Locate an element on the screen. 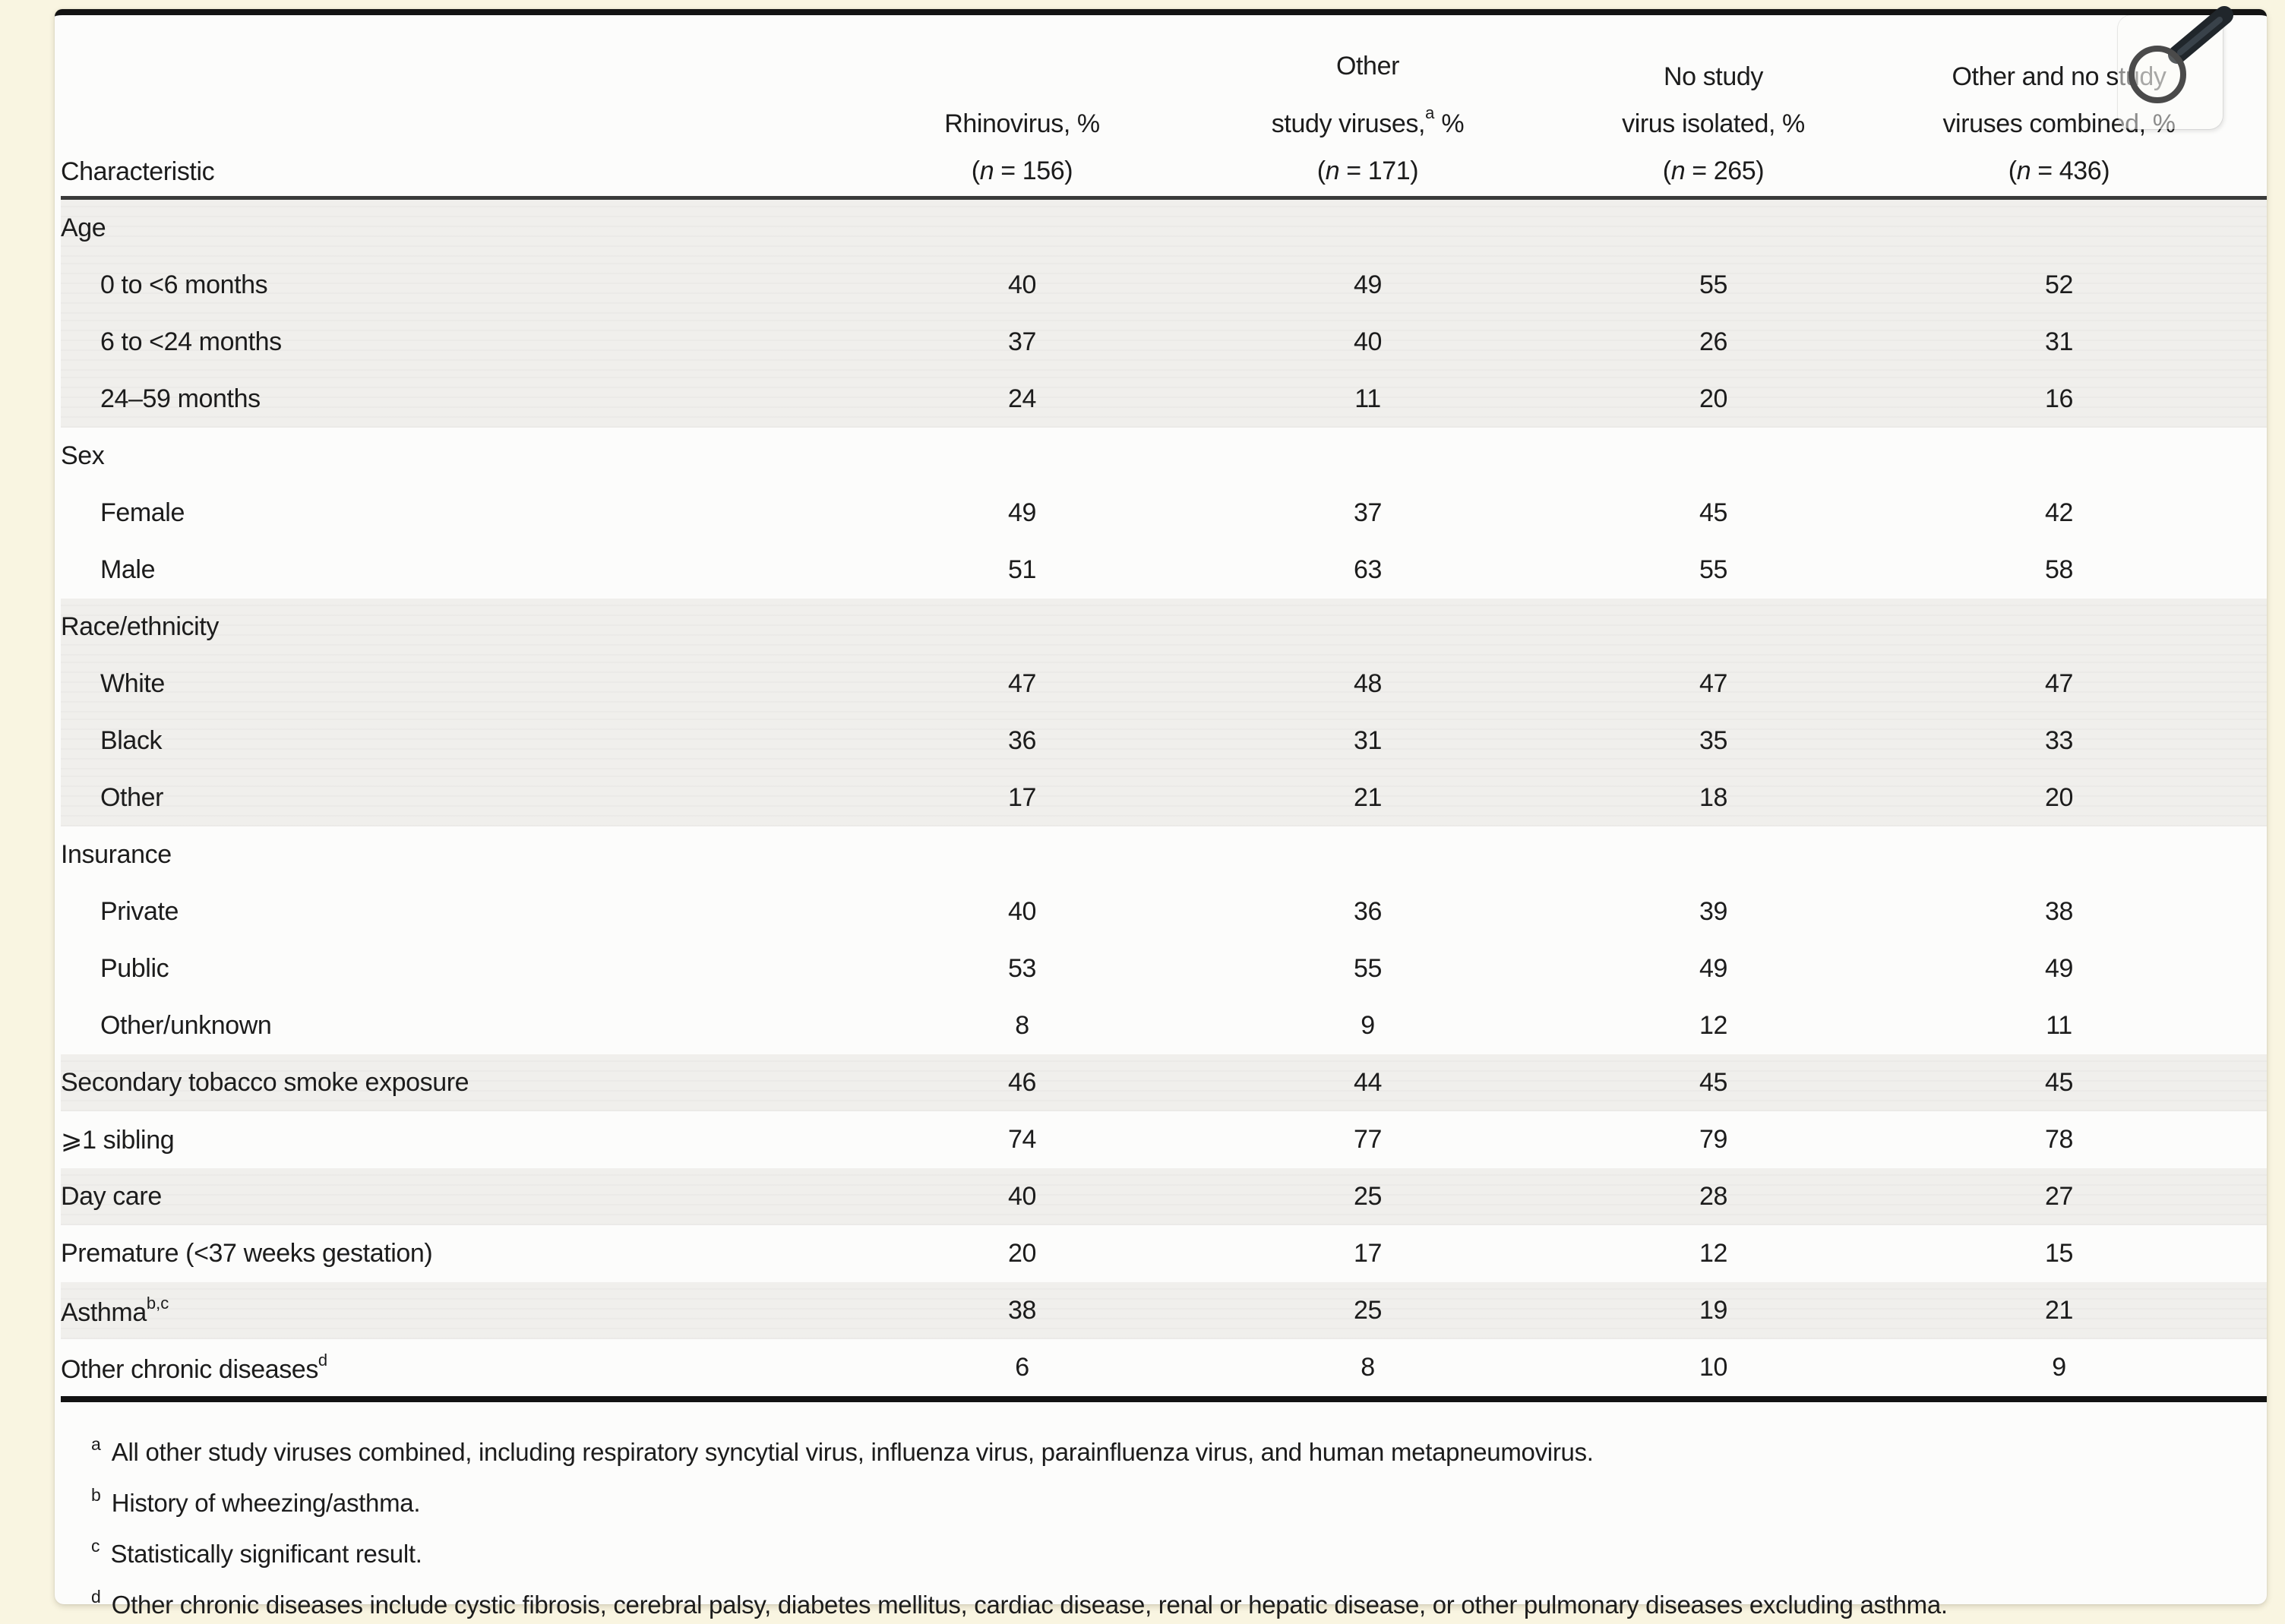 The width and height of the screenshot is (2285, 1624). row-label: Other chronic diseasesd is located at coordinates (194, 1367).